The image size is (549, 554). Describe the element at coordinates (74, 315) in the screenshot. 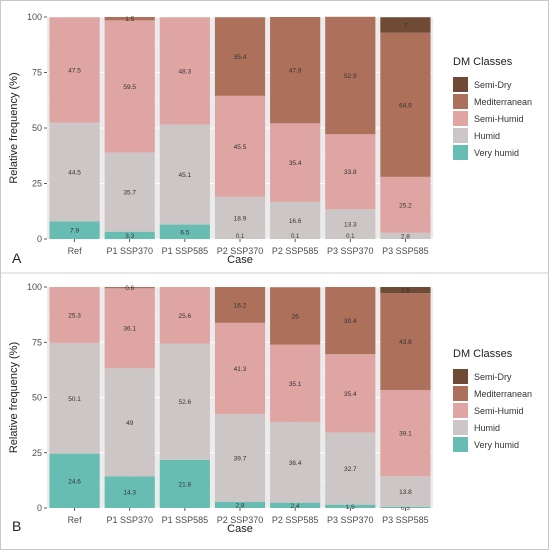

I see `data-label: 25.3` at that location.